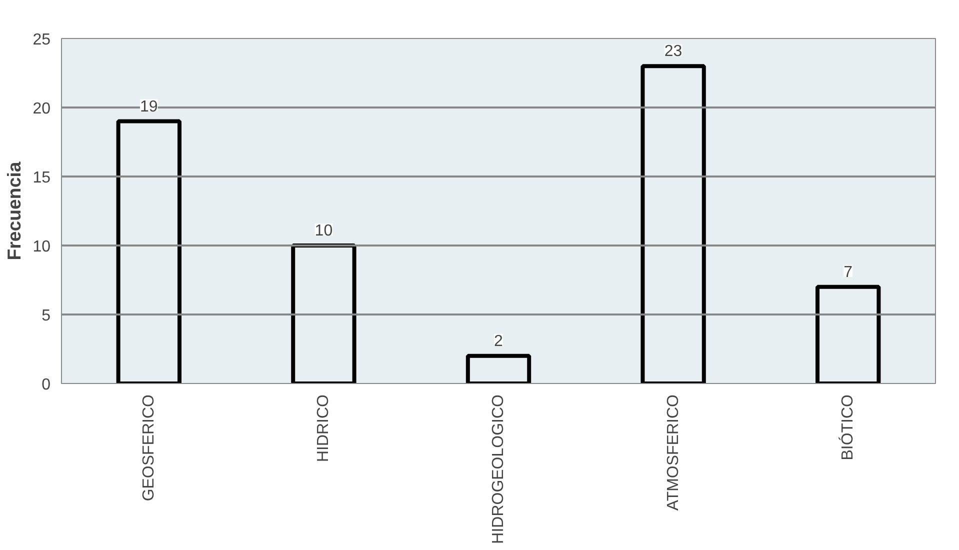 The width and height of the screenshot is (959, 550). I want to click on y-tick-label: 25, so click(41, 40).